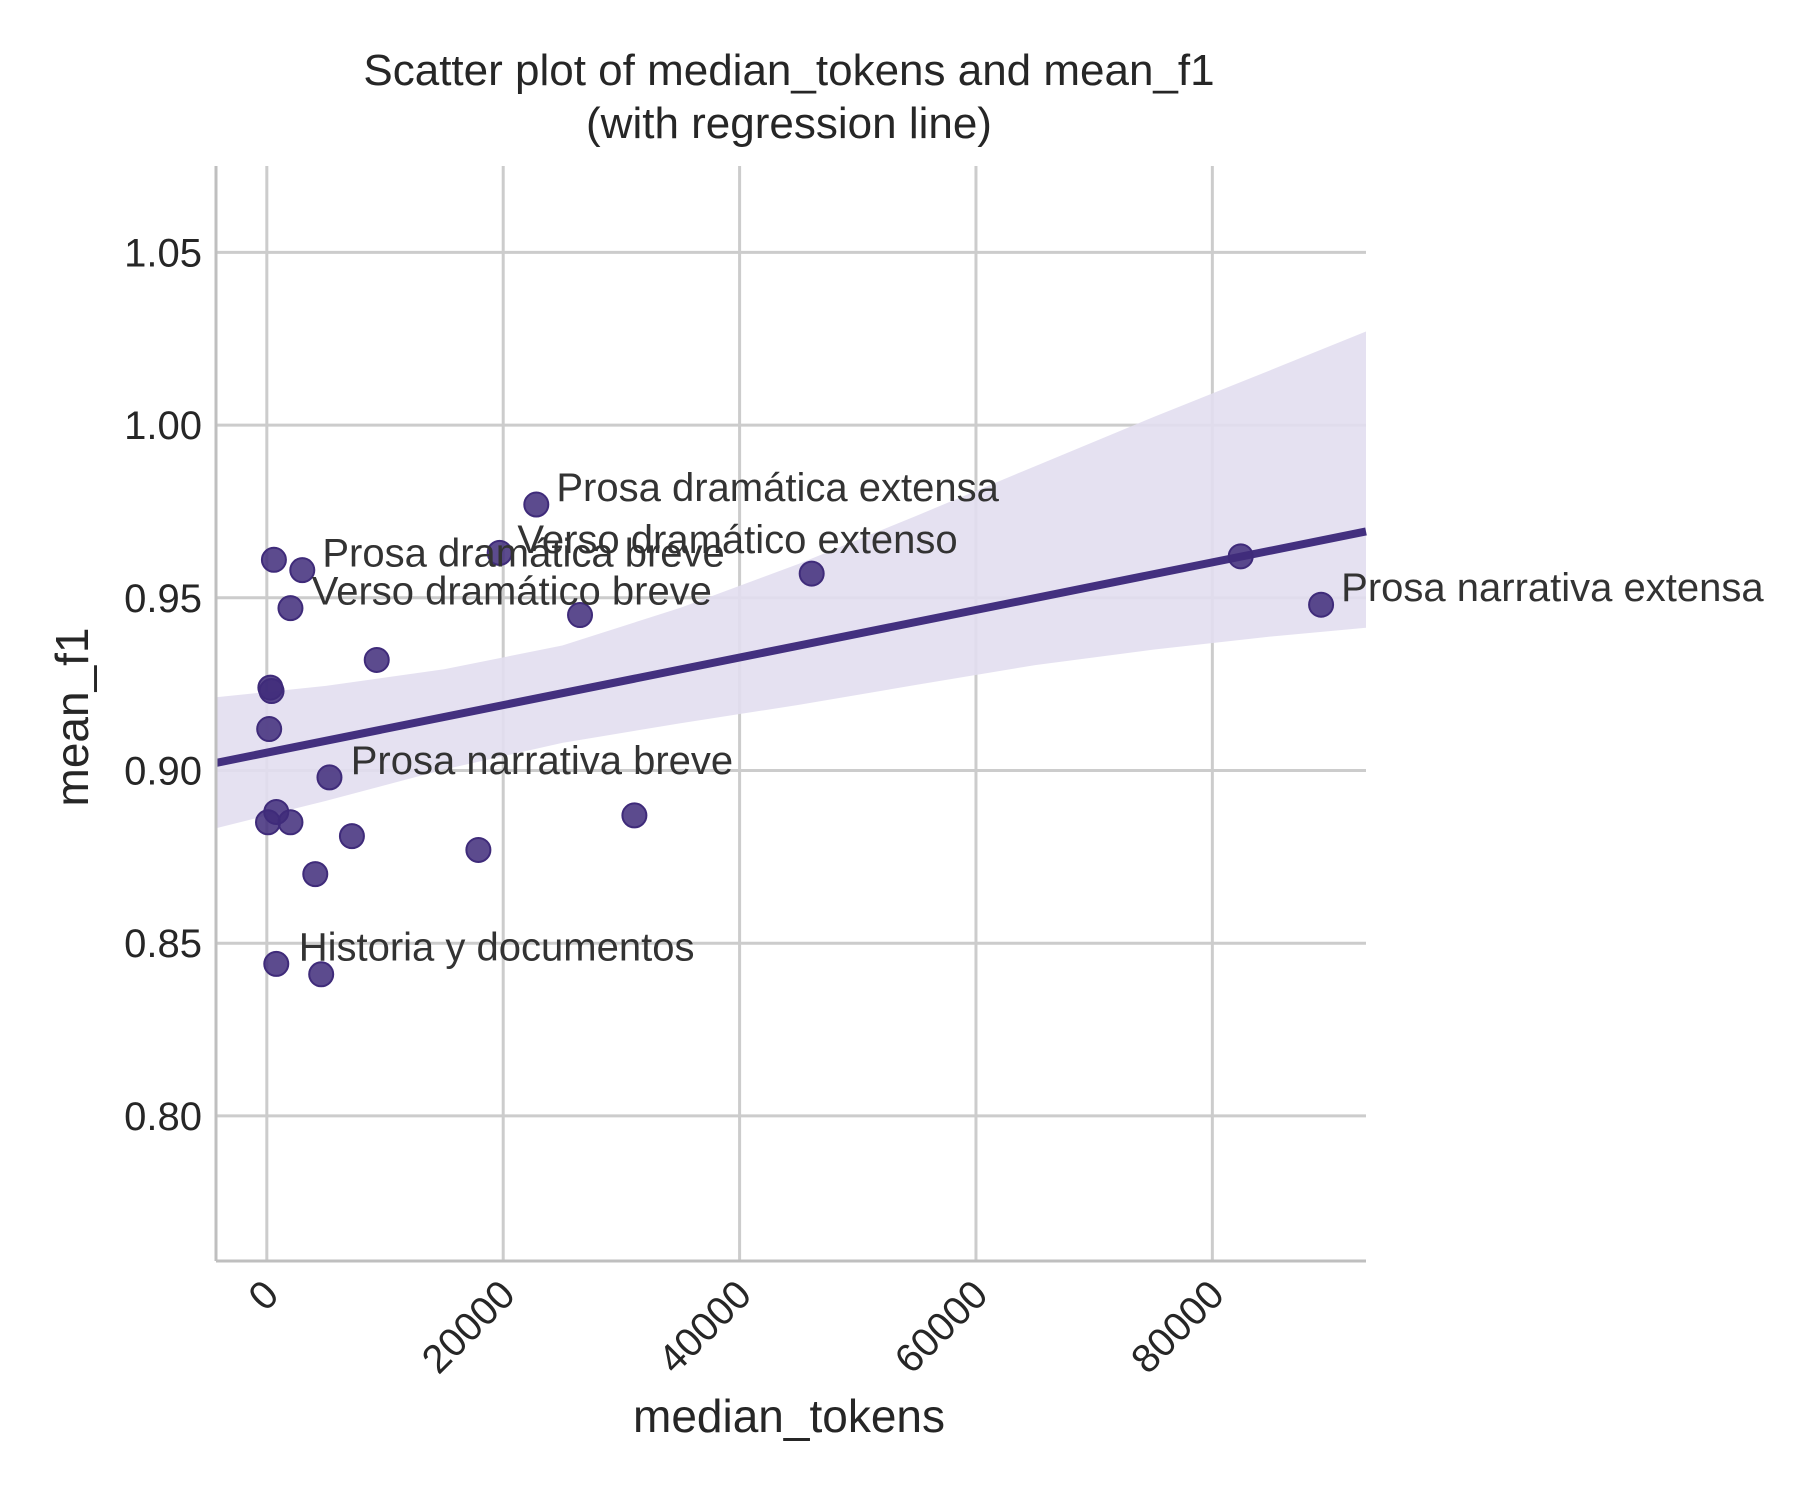 The image size is (1800, 1500). I want to click on point-annotation: Prosa narrativa breve, so click(542, 761).